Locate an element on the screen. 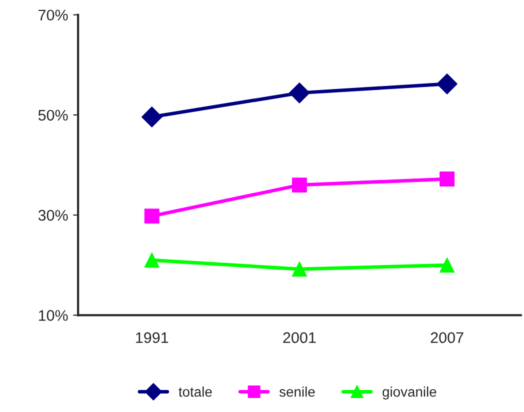 The image size is (524, 412). y-tick-label: 10% is located at coordinates (53, 315).